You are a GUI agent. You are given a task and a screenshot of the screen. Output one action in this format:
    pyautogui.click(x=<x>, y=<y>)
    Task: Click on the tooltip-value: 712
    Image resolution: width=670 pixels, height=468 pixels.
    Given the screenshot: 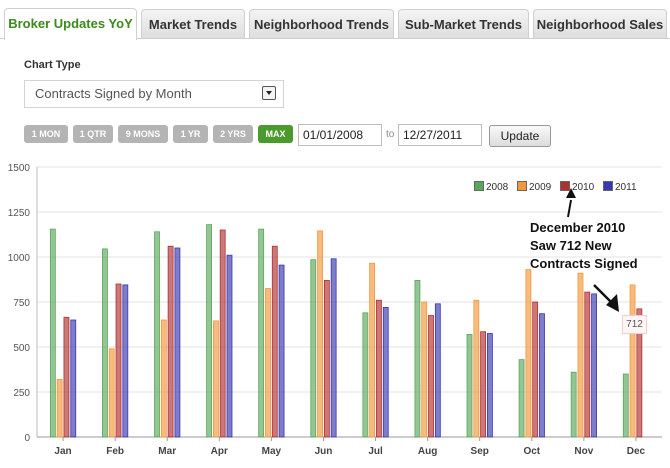 What is the action you would take?
    pyautogui.click(x=634, y=324)
    